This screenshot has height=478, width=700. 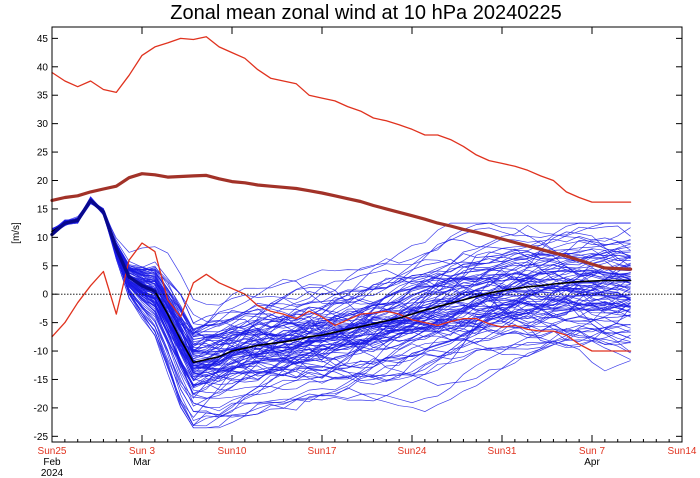 I want to click on chart-title: Zonal mean zonal wind at 10 hPa 20240225, so click(x=365, y=13).